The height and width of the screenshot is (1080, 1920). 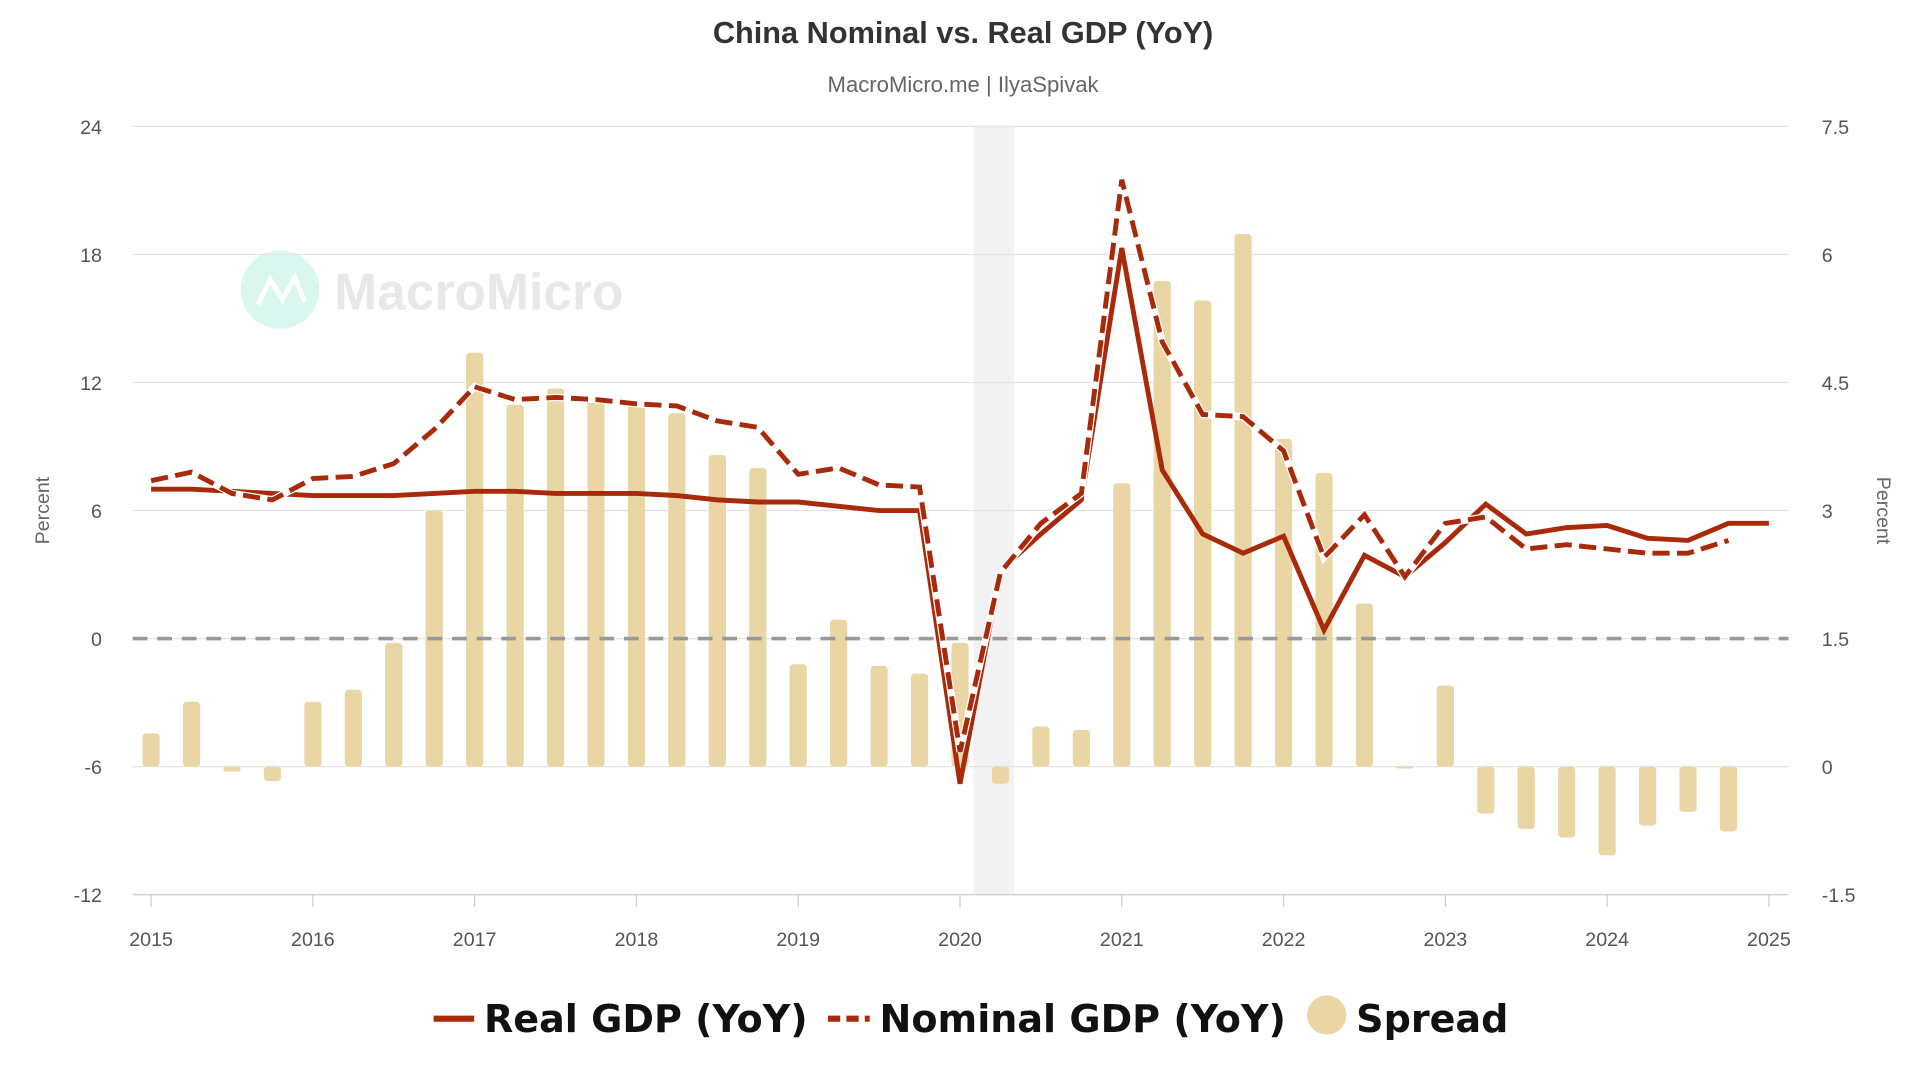 What do you see at coordinates (964, 84) in the screenshot?
I see `chart-subtitle: MacroMicro.me | IlyaSpivak` at bounding box center [964, 84].